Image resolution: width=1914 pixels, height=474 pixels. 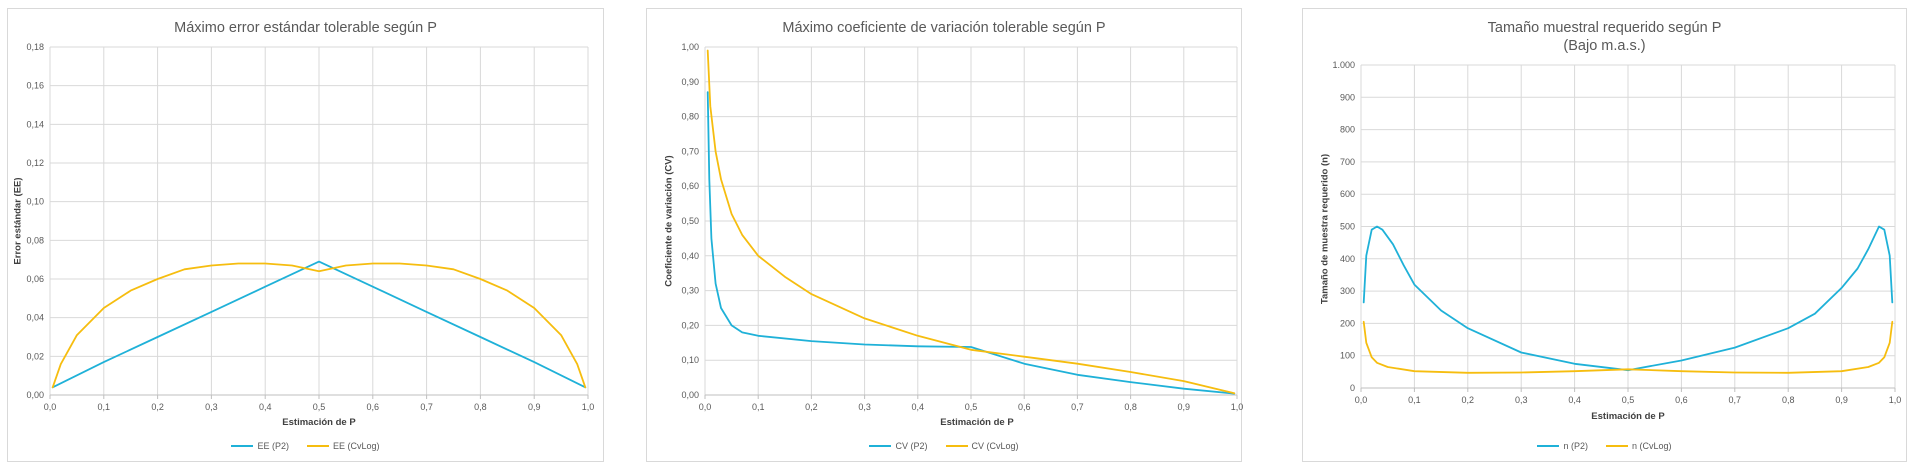 I want to click on y-tick-label: 100, so click(x=1347, y=356).